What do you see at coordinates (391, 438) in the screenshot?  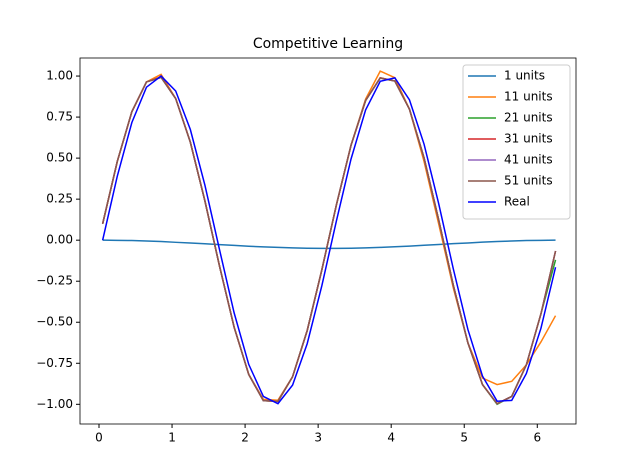 I see `x-tick-label: 4` at bounding box center [391, 438].